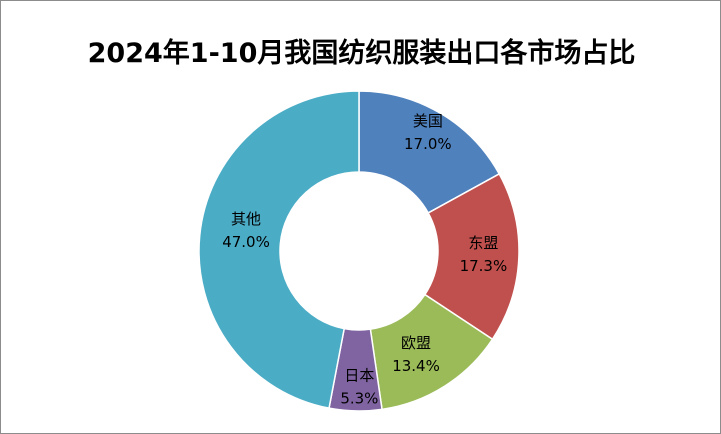 The image size is (721, 434). I want to click on slice-value-label-3: 5.3%, so click(359, 398).